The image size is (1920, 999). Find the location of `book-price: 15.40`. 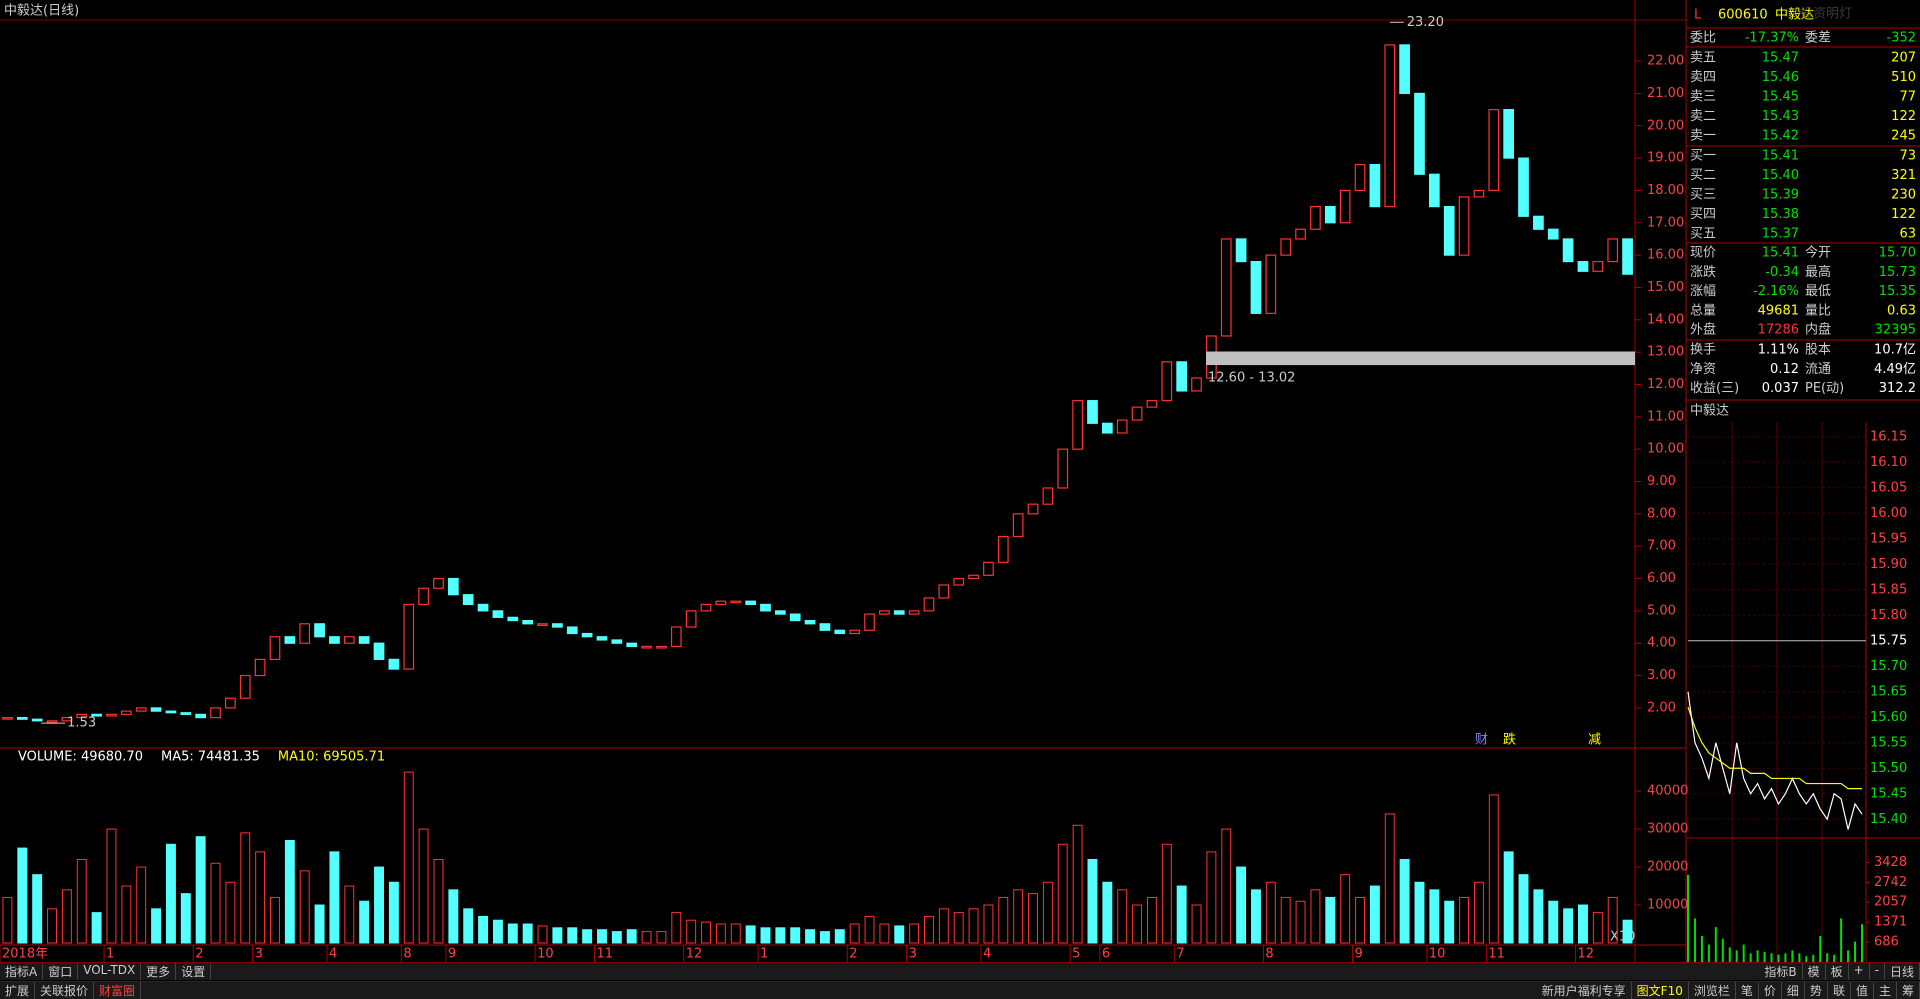

book-price: 15.40 is located at coordinates (1780, 175).